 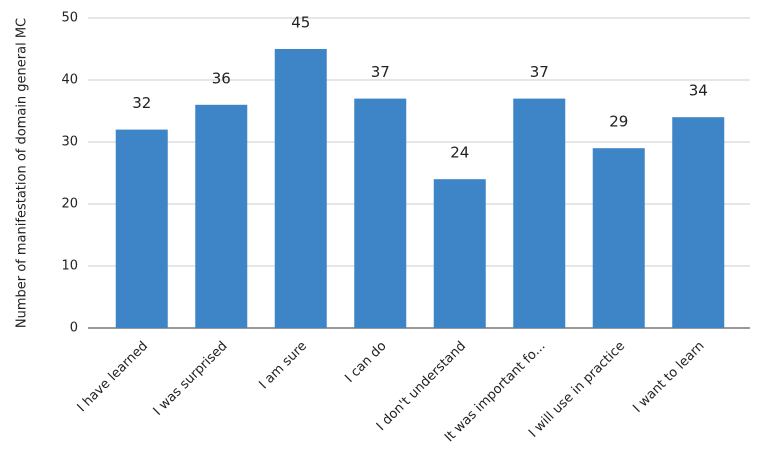 I want to click on x-tick-label: I was surprised, so click(x=191, y=379).